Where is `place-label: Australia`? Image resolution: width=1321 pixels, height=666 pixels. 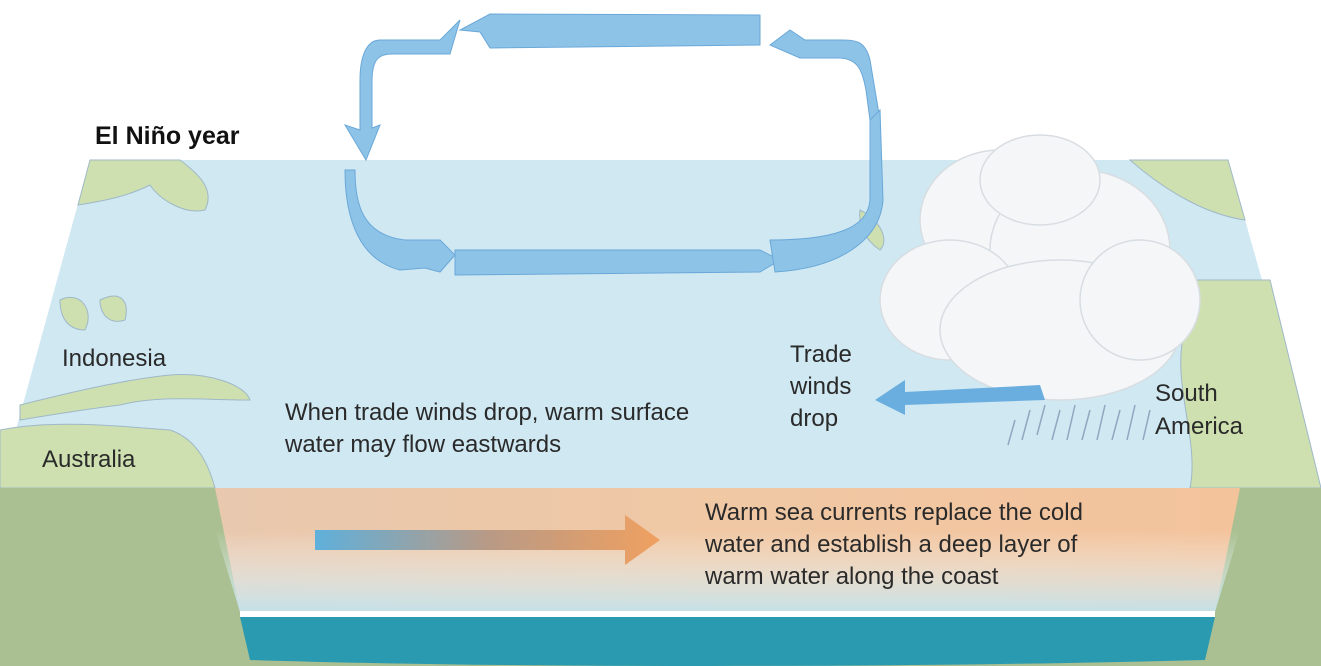 place-label: Australia is located at coordinates (89, 459).